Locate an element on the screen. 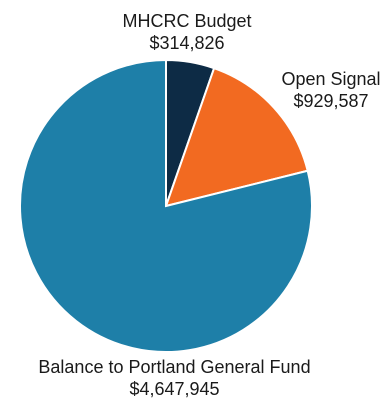 The image size is (391, 402). slice-label-name: MHCRC Budget is located at coordinates (187, 21).